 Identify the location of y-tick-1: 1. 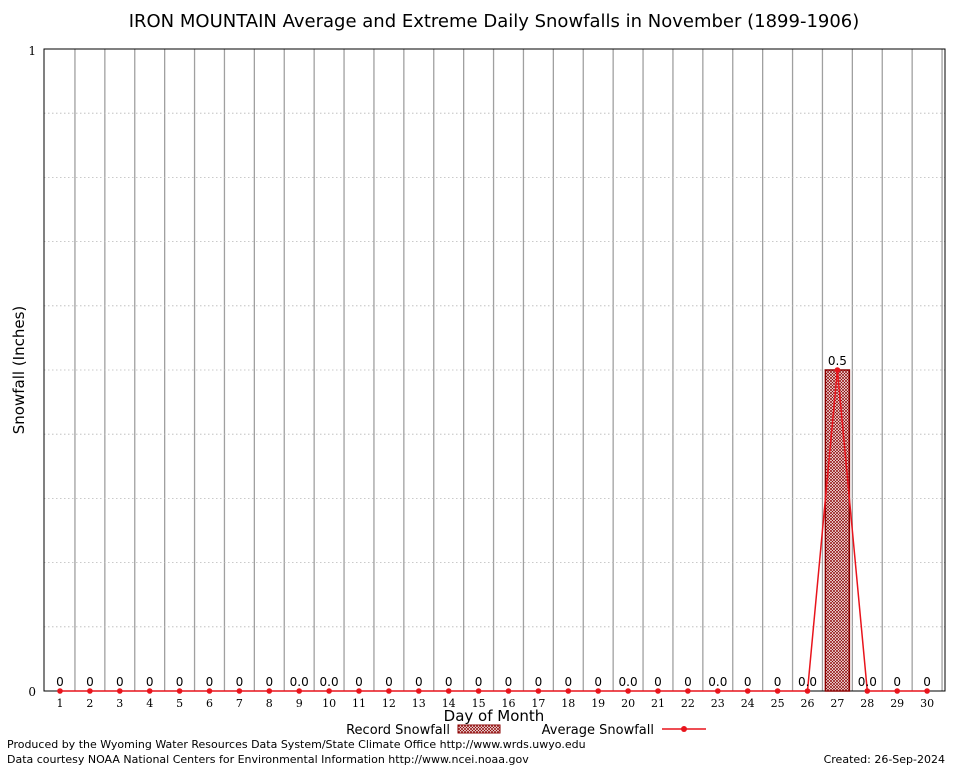
(32, 51).